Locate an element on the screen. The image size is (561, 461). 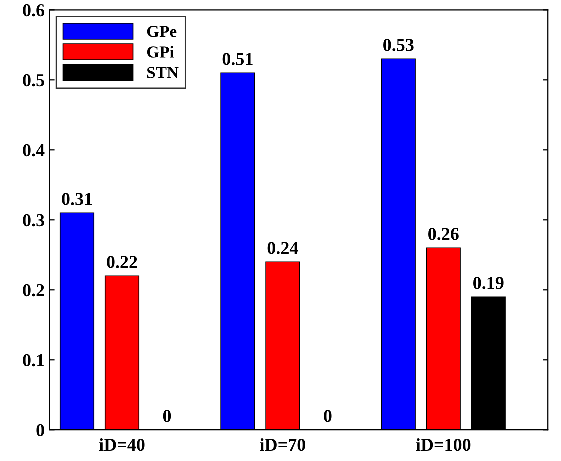
x-tick-label: iD=100 is located at coordinates (443, 445).